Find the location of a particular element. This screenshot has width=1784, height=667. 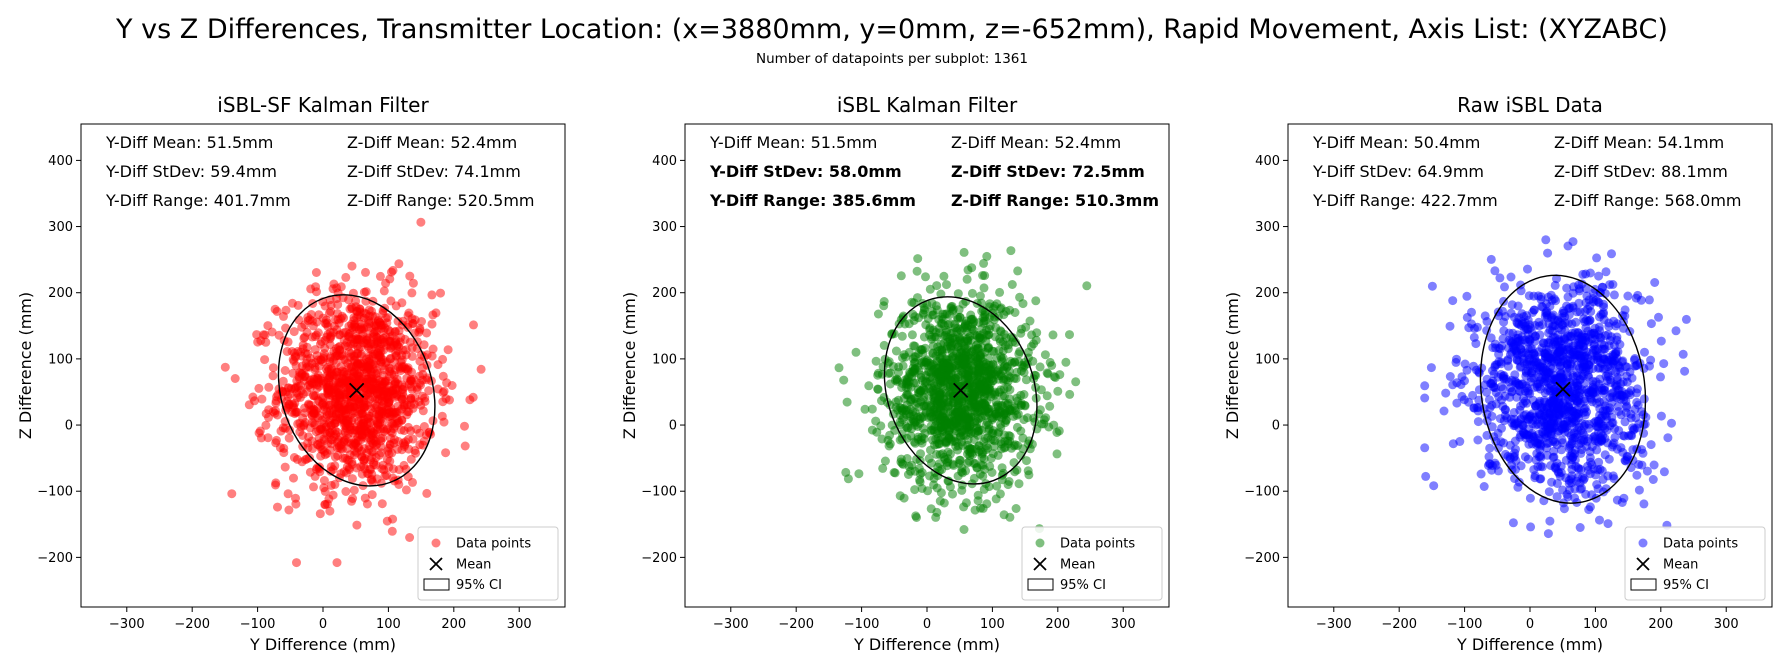

x-tick-label: 300 is located at coordinates (519, 624).